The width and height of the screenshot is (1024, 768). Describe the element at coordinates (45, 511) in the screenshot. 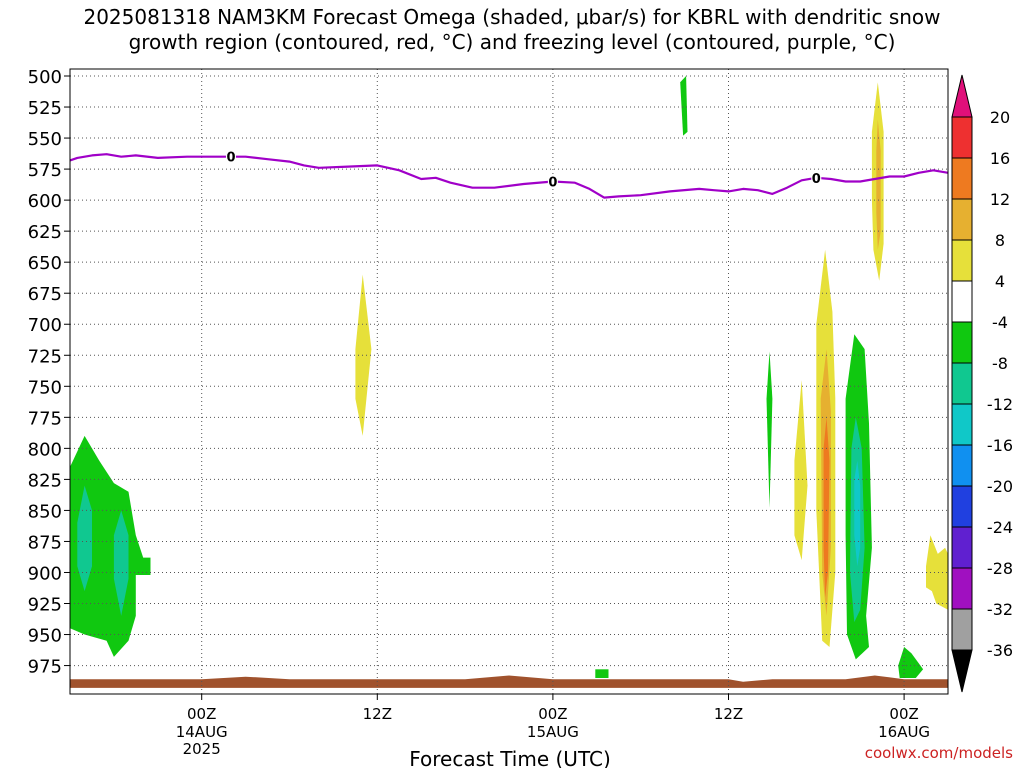

I see `y-tick-label: 850` at that location.